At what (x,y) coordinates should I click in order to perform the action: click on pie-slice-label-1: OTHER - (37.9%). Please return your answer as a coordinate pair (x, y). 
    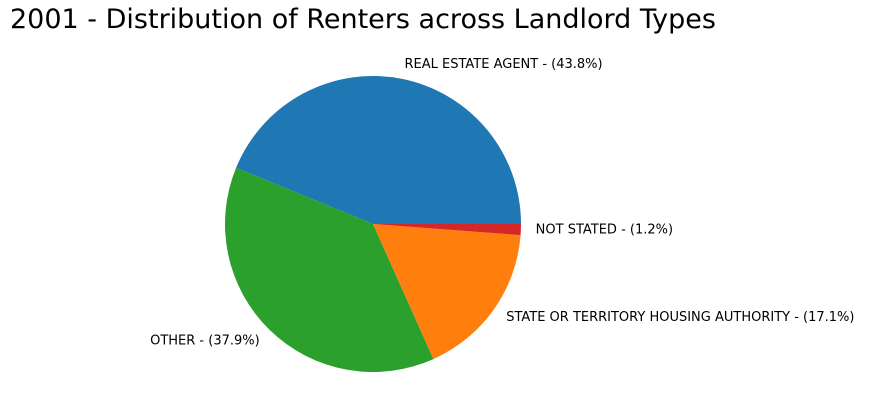
    Looking at the image, I should click on (205, 340).